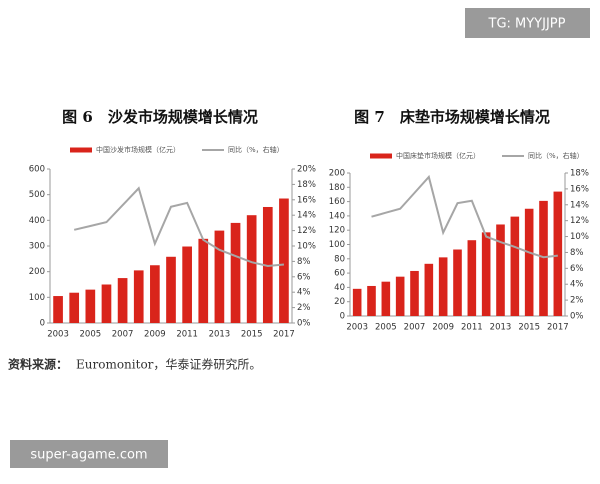 This screenshot has width=600, height=484. I want to click on legend-label: 中国床垫市场规模（亿元）, so click(438, 155).